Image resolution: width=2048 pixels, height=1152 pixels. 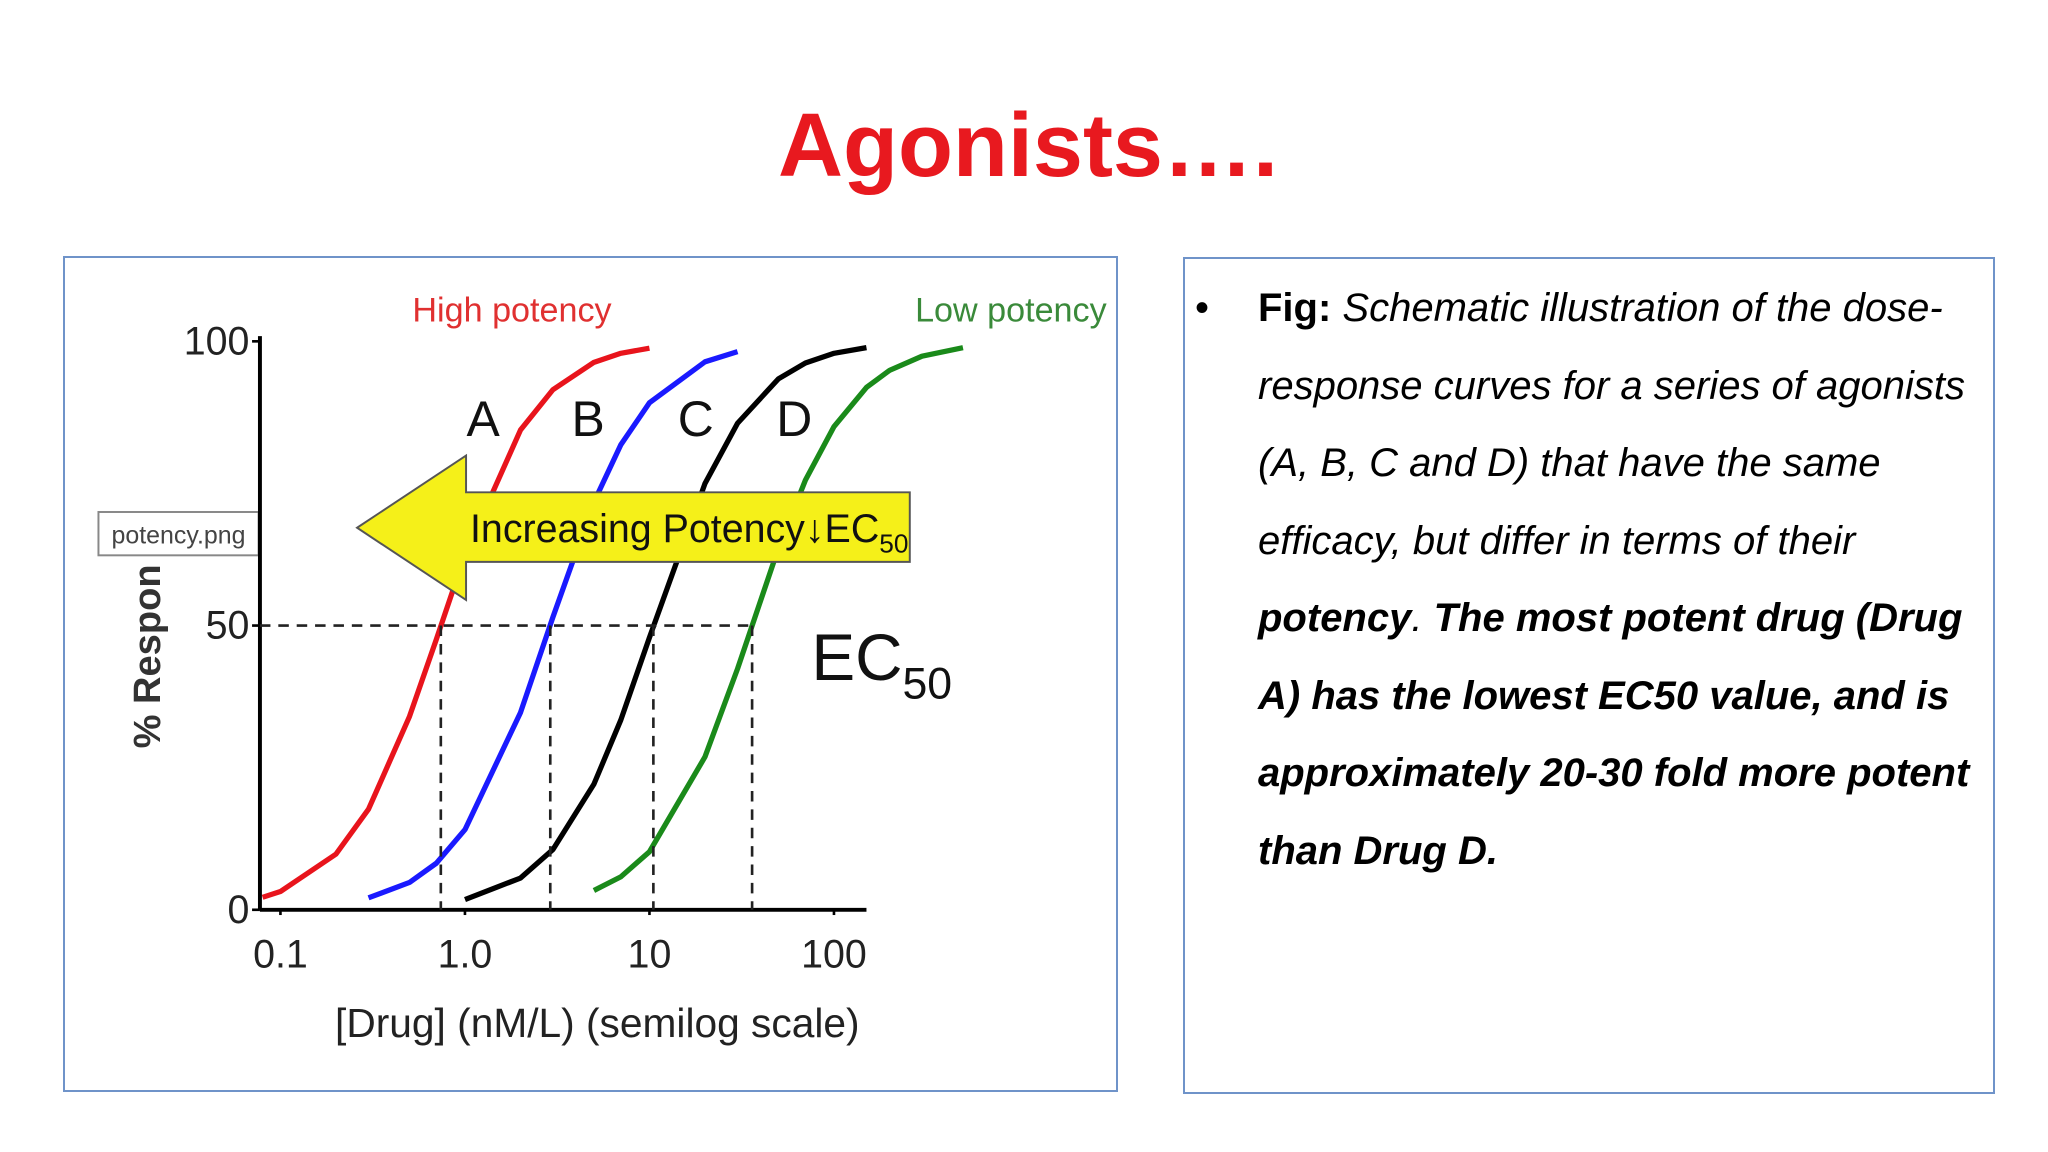 What do you see at coordinates (228, 626) in the screenshot?
I see `y-tick-label: 50` at bounding box center [228, 626].